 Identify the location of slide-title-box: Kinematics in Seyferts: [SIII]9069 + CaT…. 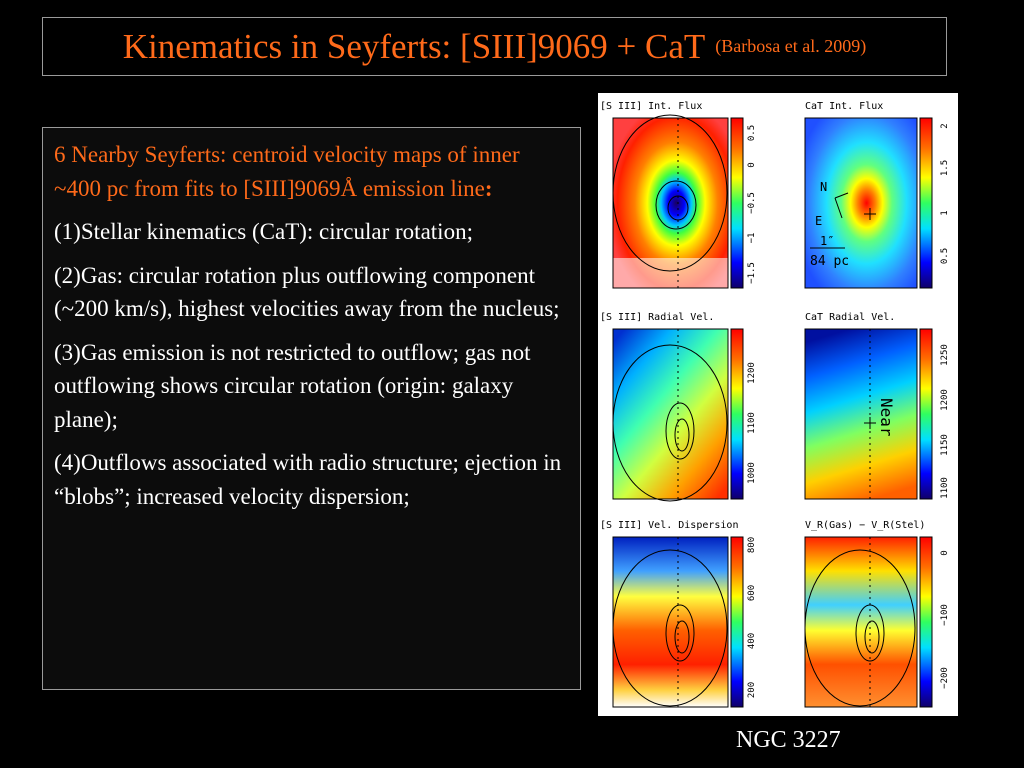
(494, 46).